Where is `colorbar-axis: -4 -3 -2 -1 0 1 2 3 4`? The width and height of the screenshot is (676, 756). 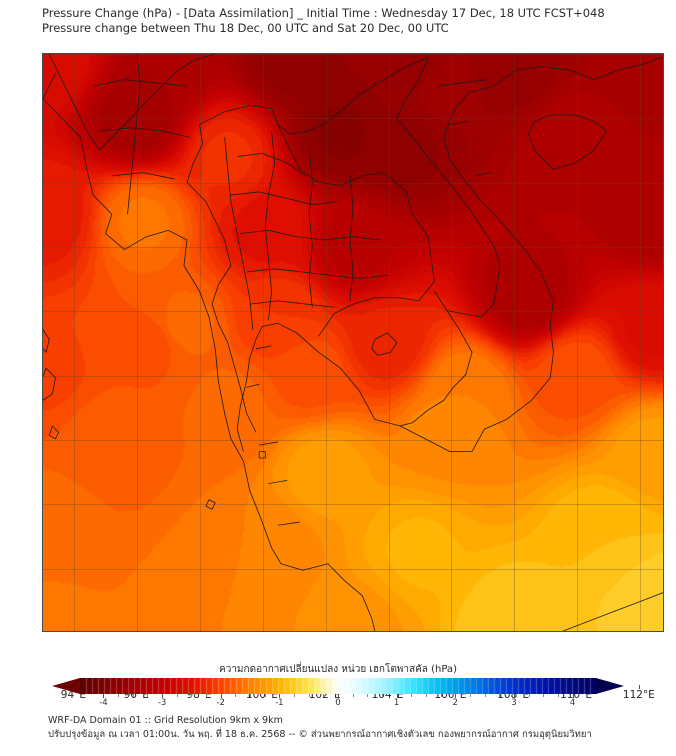 colorbar-axis: -4 -3 -2 -1 0 1 2 3 4 is located at coordinates (338, 702).